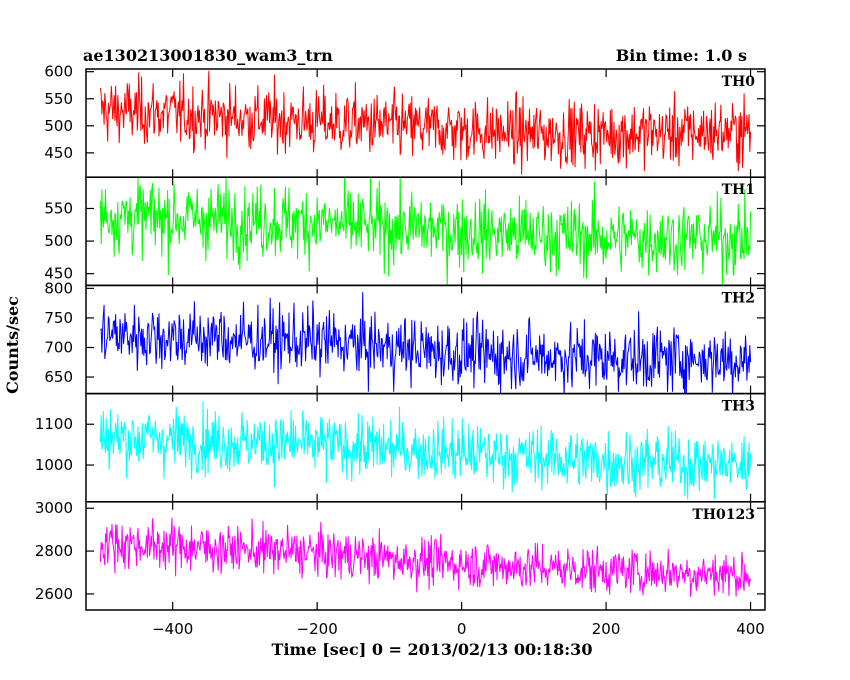 The width and height of the screenshot is (850, 680). I want to click on x-tick-label: −200, so click(317, 629).